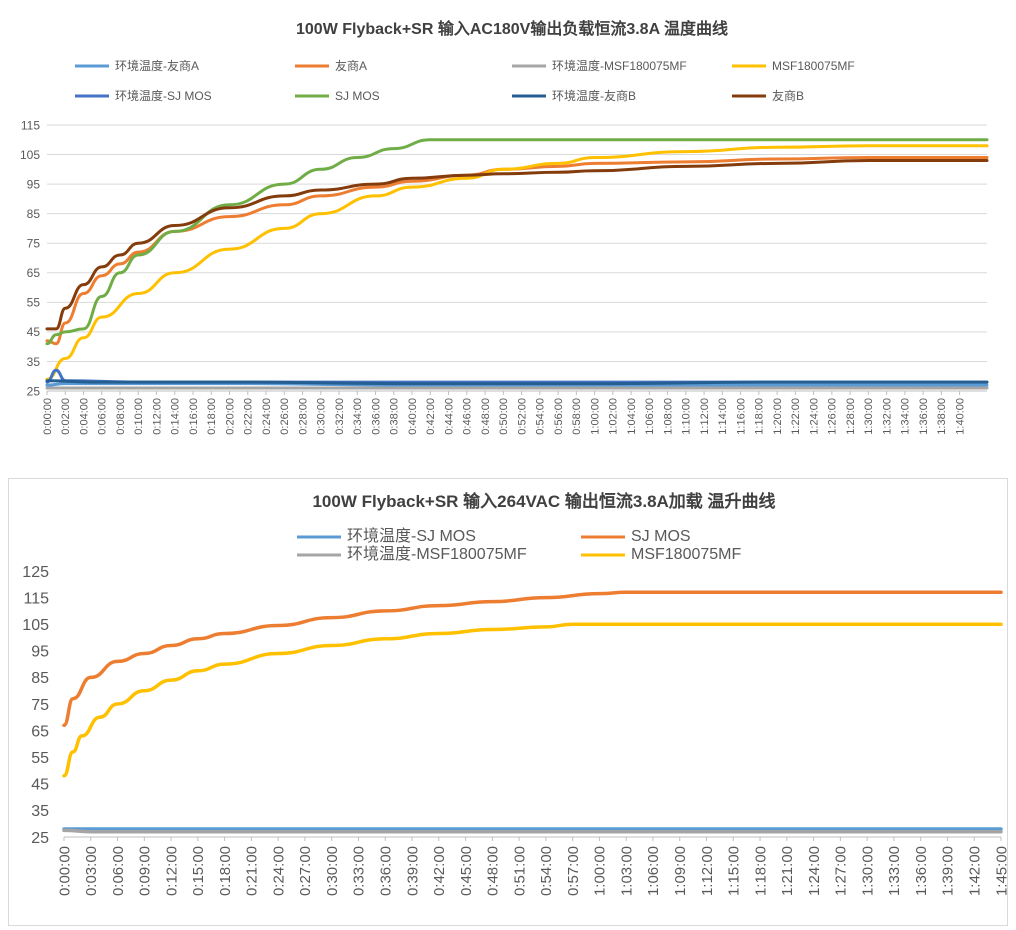 This screenshot has height=930, width=1016. Describe the element at coordinates (1000, 871) in the screenshot. I see `chart2-xtick-35: 1:45:00` at that location.